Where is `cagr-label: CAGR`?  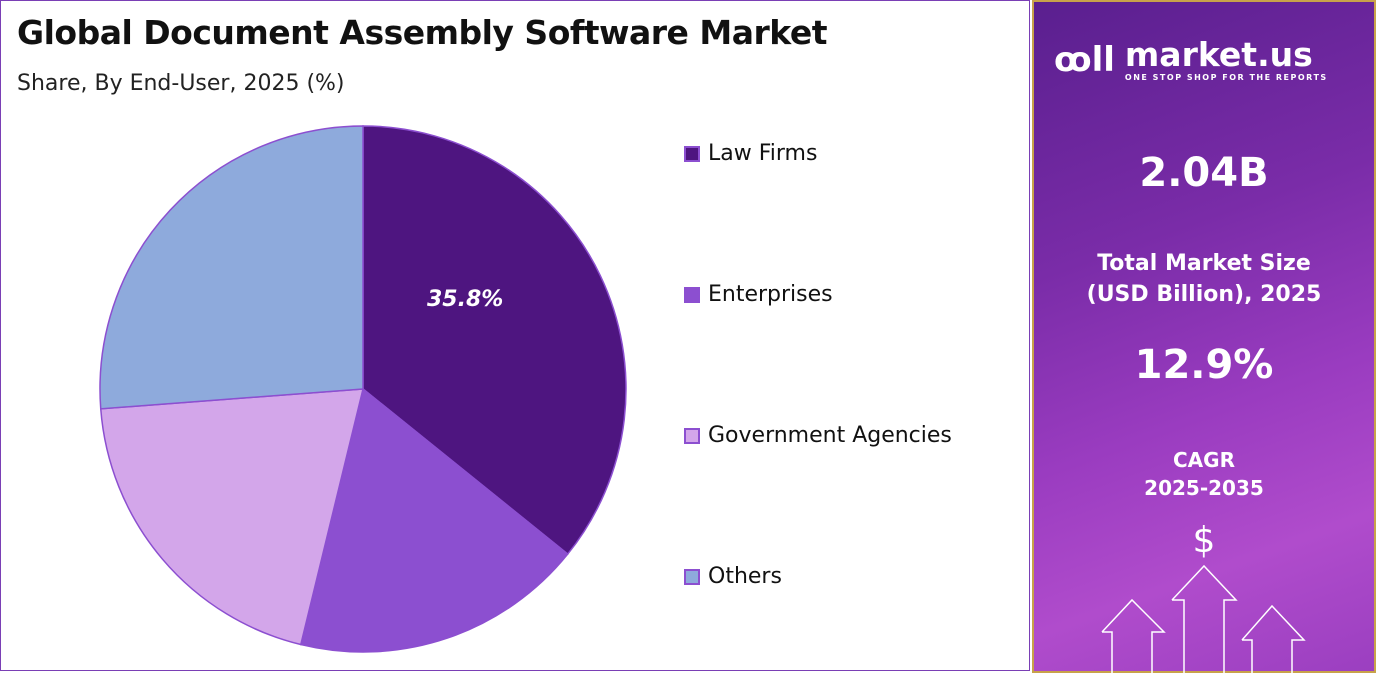
cagr-label: CAGR is located at coordinates (1204, 460).